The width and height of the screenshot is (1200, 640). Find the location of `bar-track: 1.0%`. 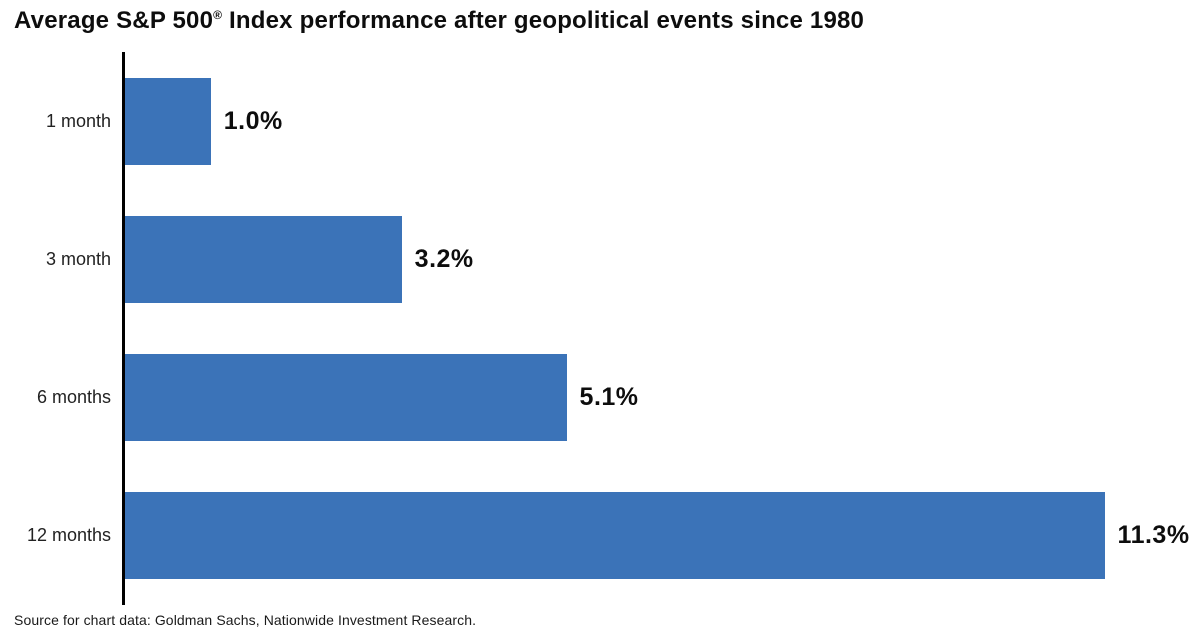

bar-track: 1.0% is located at coordinates (662, 121).